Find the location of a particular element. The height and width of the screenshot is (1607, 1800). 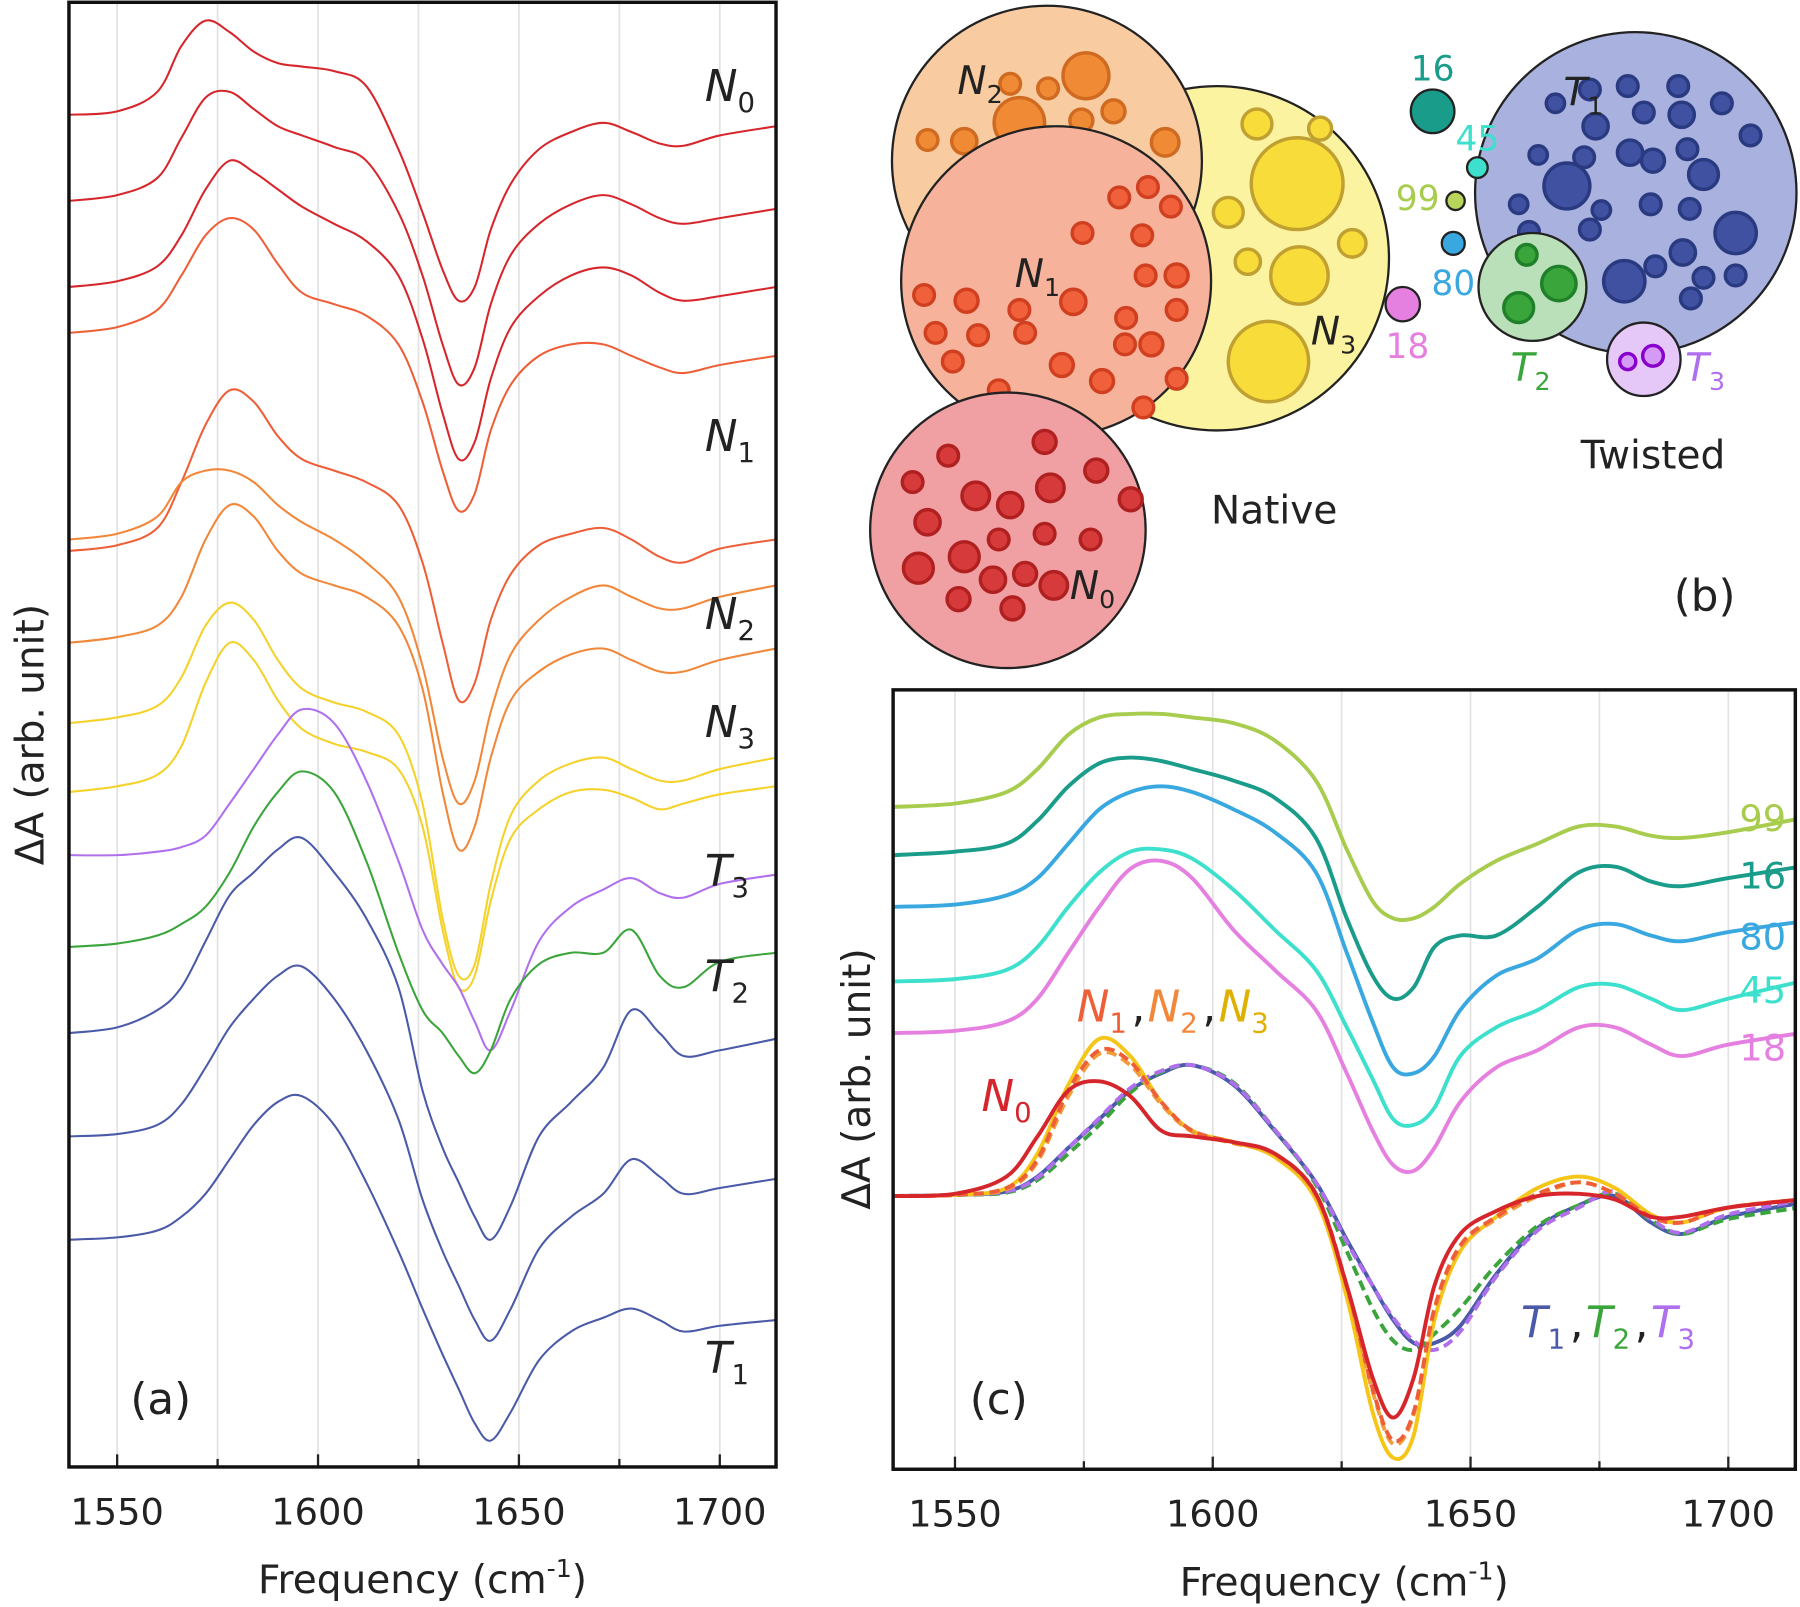

group-label: T1 is located at coordinates (1583, 96).